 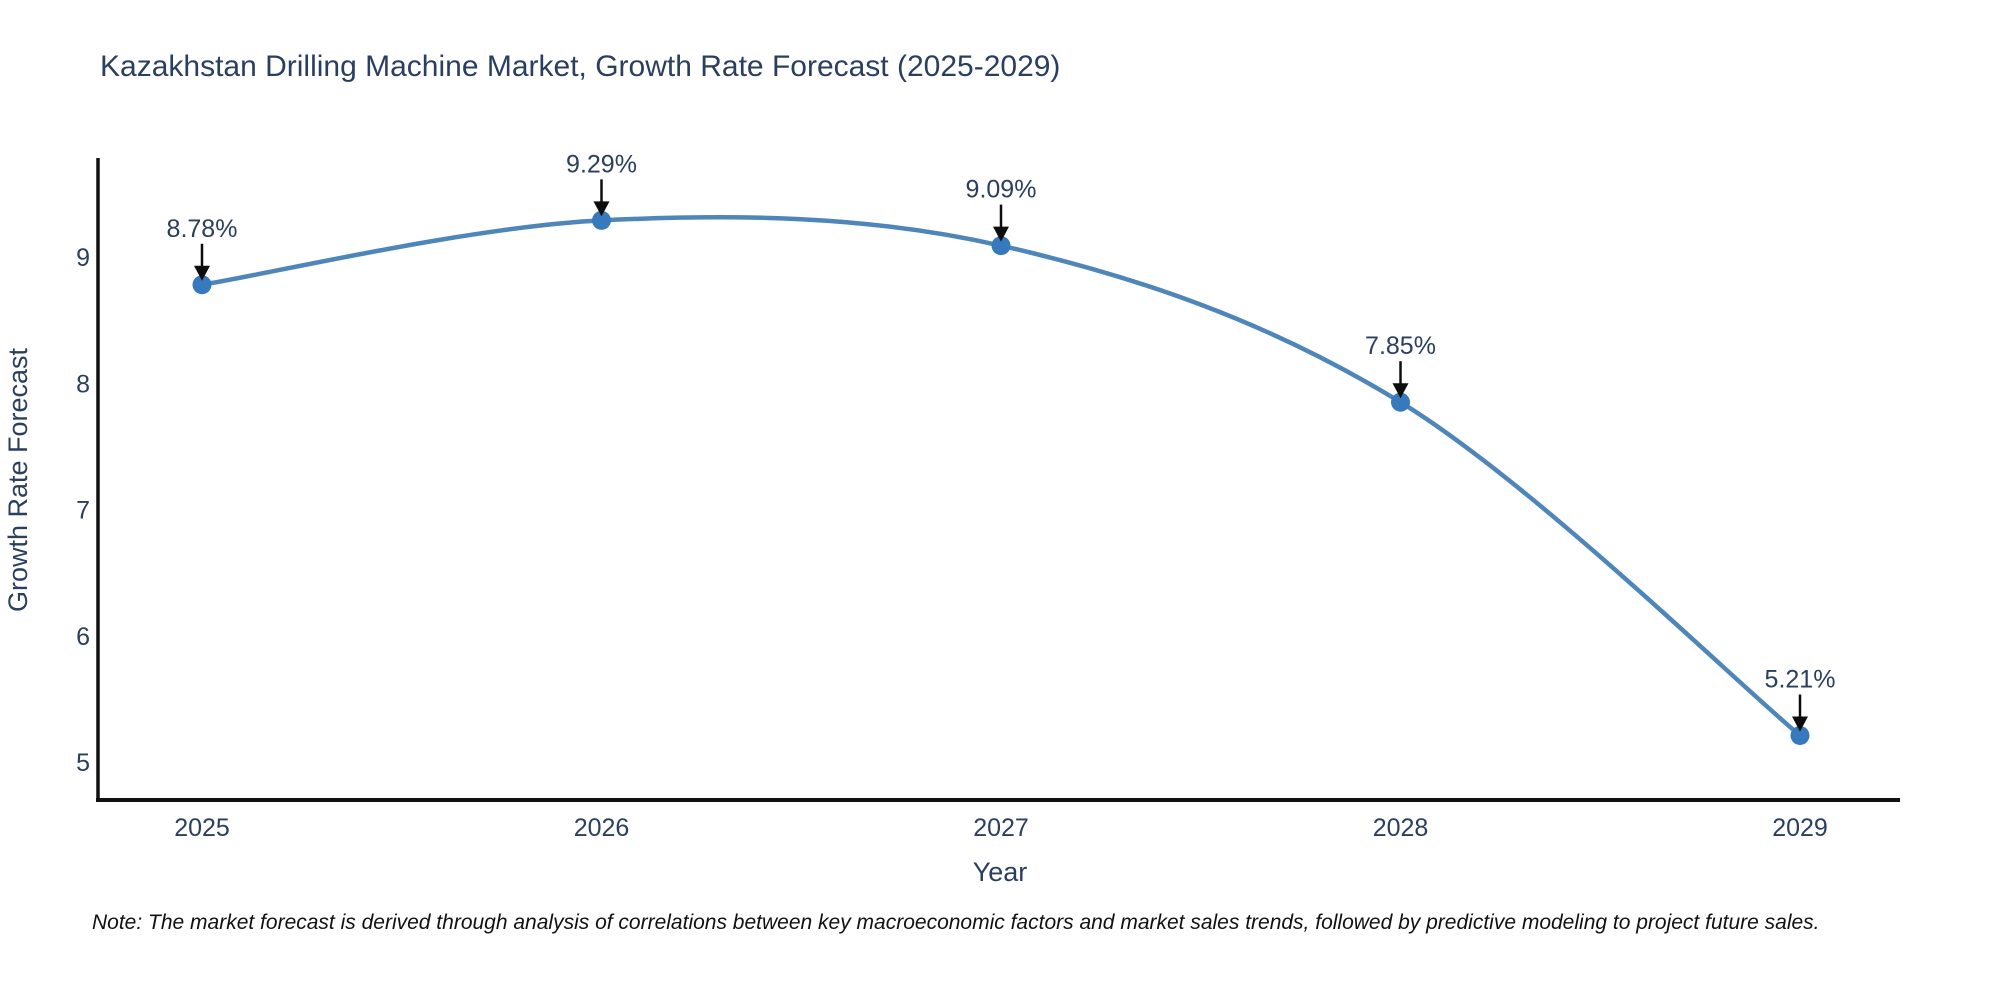 I want to click on x-tick-label: 2027, so click(x=1001, y=828).